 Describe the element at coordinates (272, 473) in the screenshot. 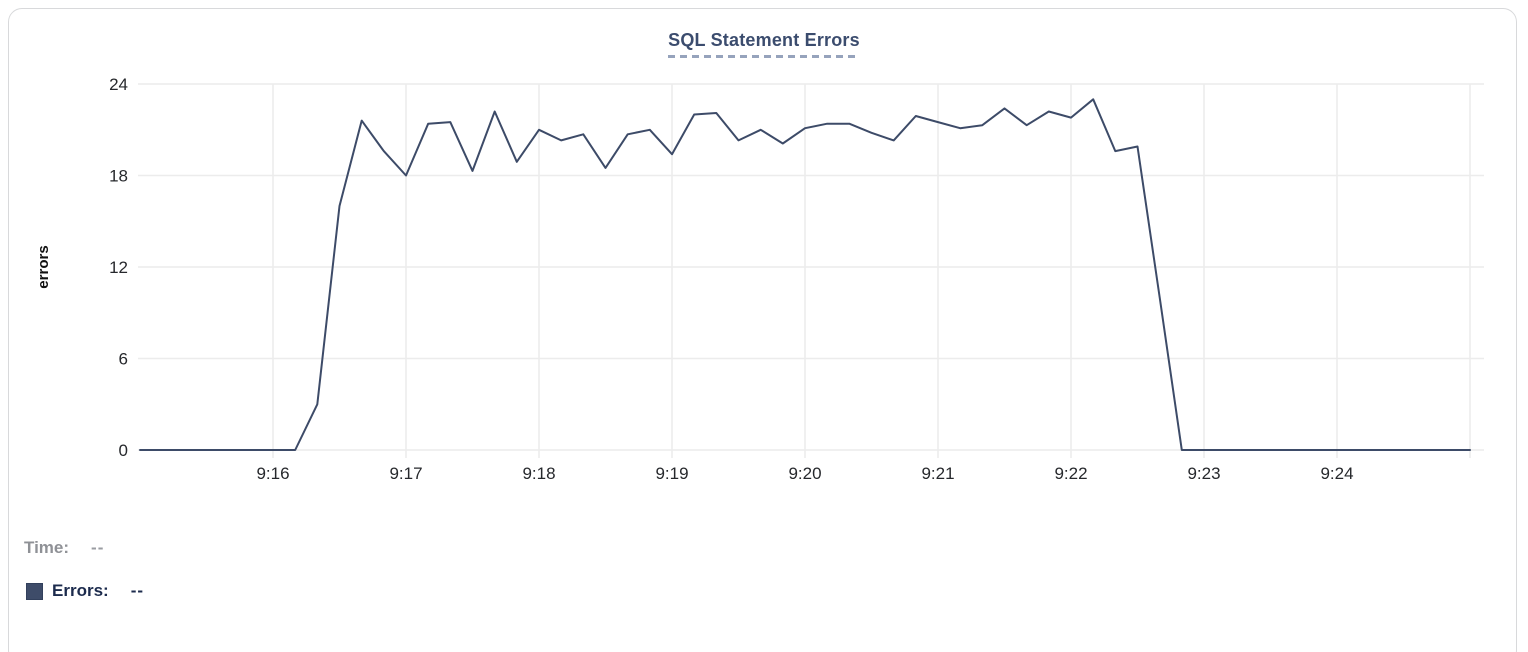

I see `svg-text: 9:16` at that location.